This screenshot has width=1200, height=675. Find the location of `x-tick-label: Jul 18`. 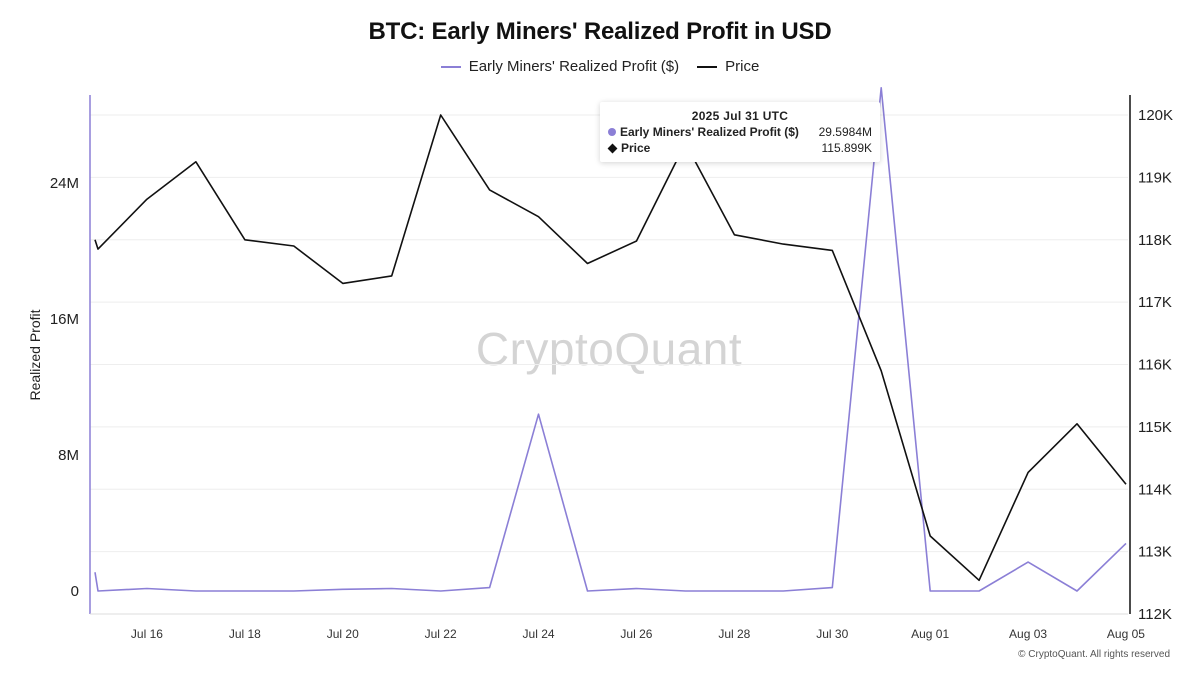

x-tick-label: Jul 18 is located at coordinates (245, 634).